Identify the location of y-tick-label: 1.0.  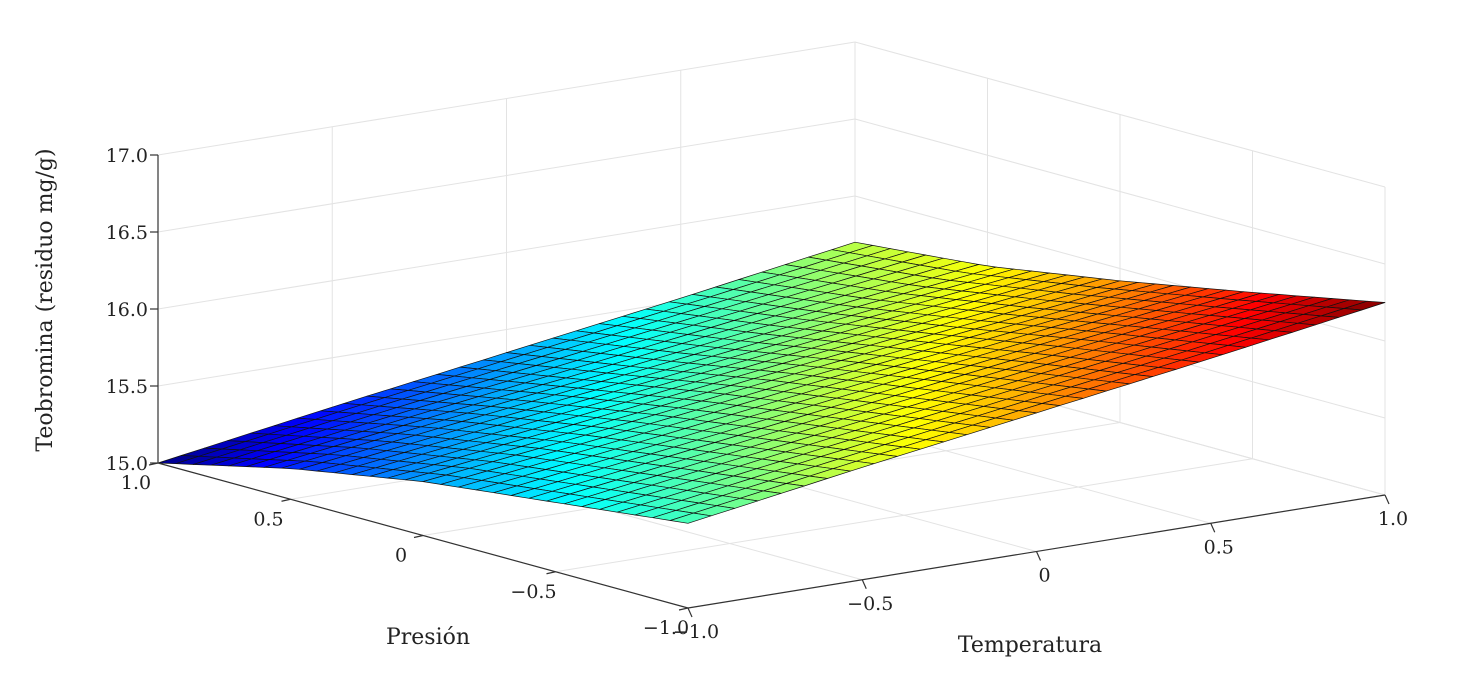
(136, 483).